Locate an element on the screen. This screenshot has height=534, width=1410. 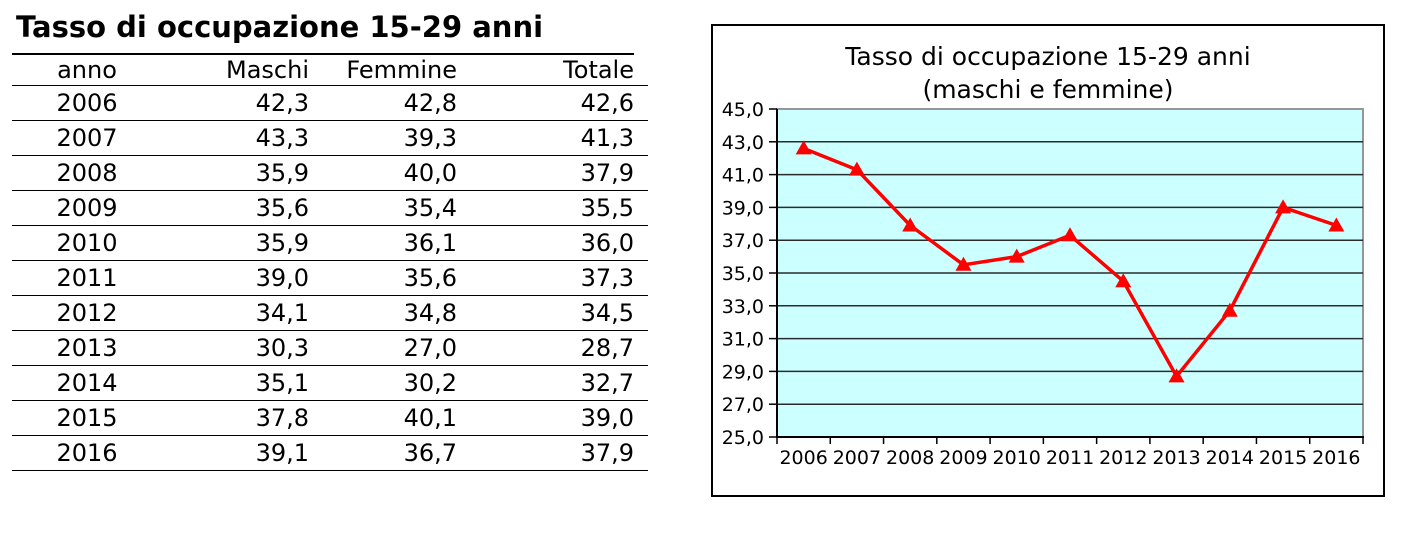
value-cell: 42,3 is located at coordinates (235, 103).